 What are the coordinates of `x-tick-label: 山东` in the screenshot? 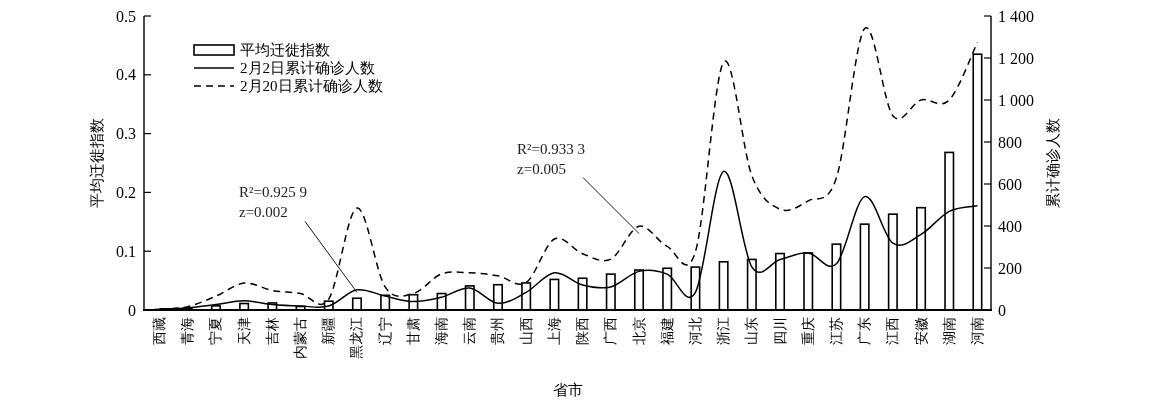 It's located at (752, 331).